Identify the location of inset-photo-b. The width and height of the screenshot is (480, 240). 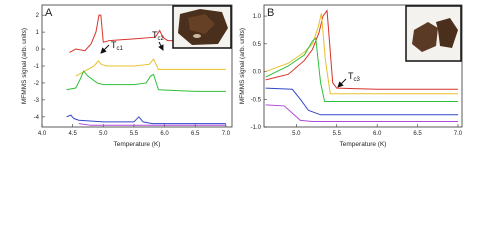
(433, 33).